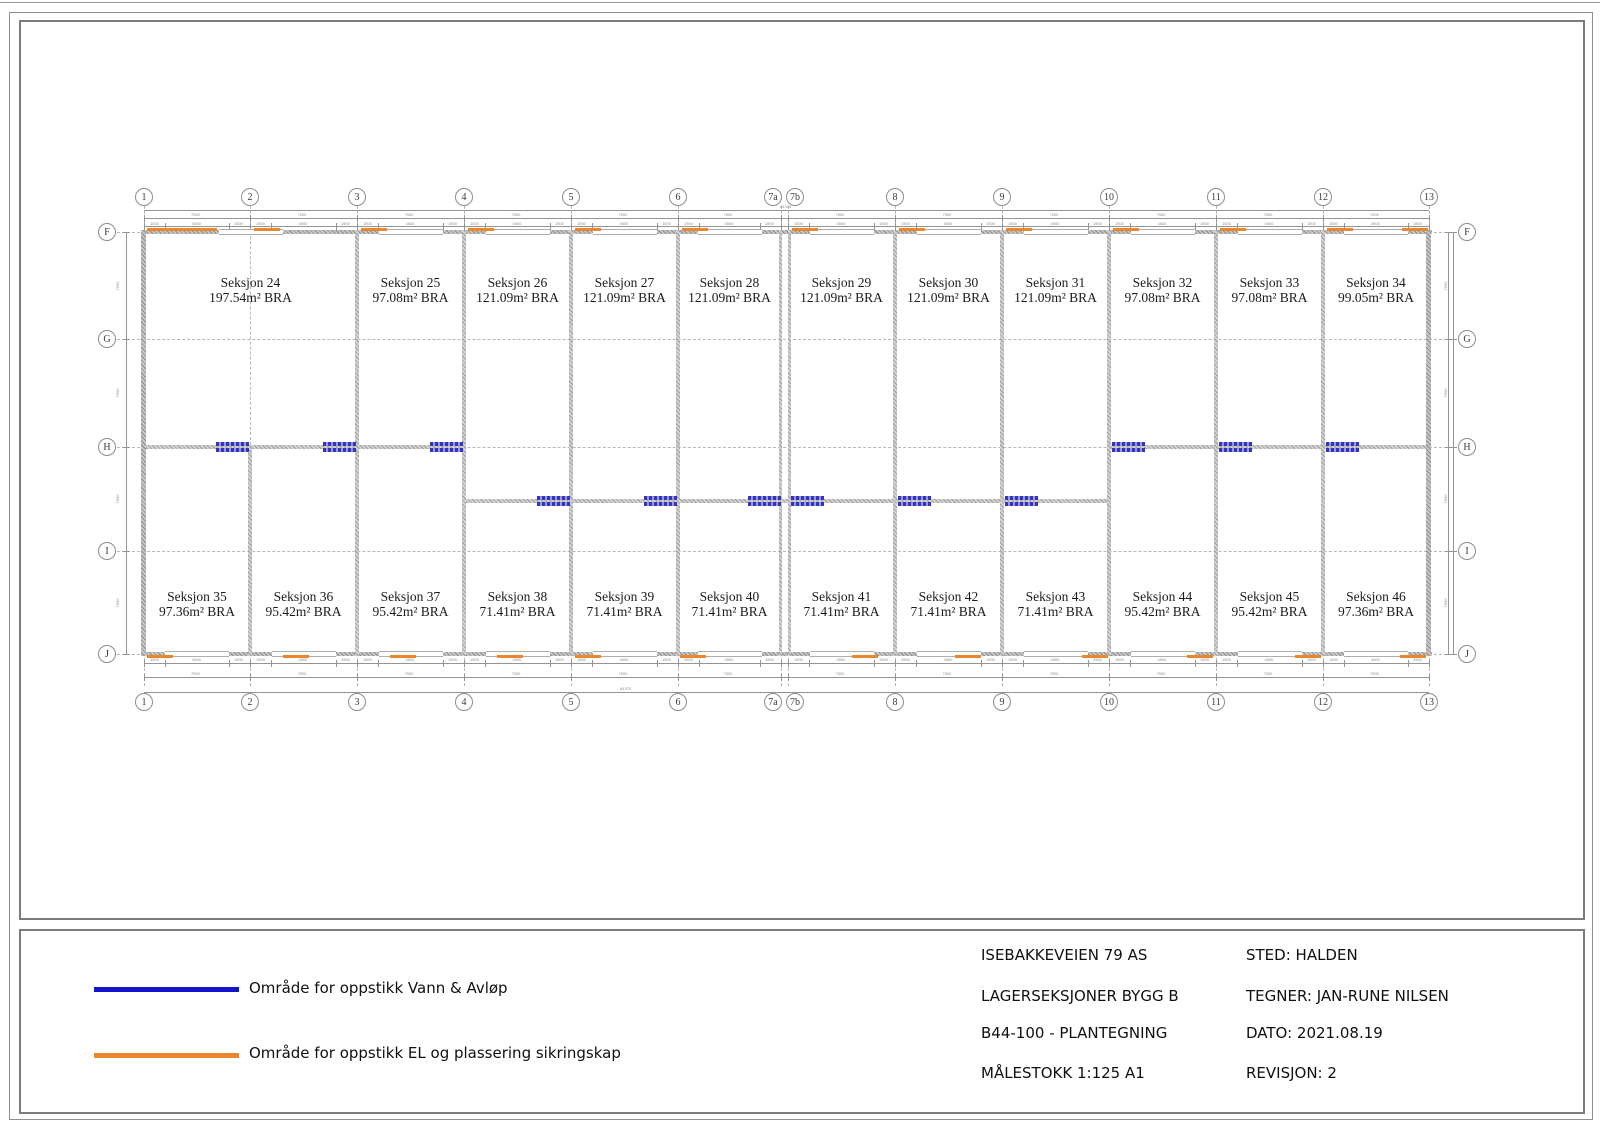 This screenshot has width=1600, height=1130. Describe the element at coordinates (841, 290) in the screenshot. I see `section-label: Seksjon 29 121.09m² BRA` at that location.